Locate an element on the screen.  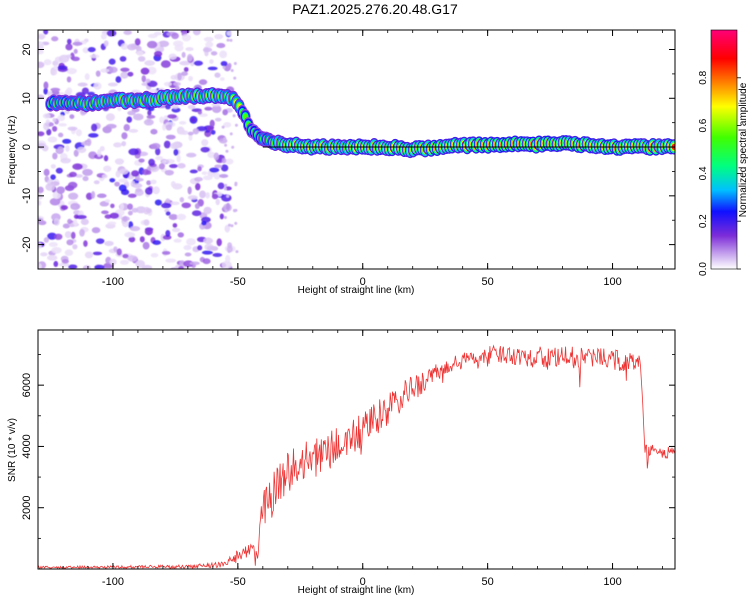
colorbar-tick-label: 0.0 is located at coordinates (703, 269).